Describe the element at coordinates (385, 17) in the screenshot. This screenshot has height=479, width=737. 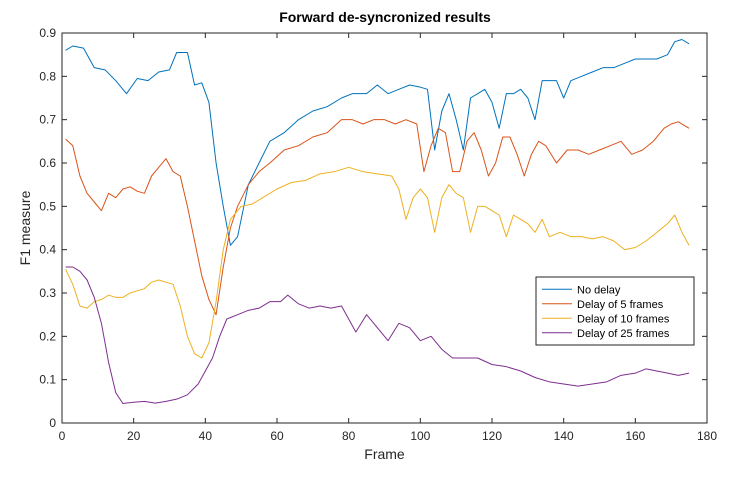
I see `chart-title: Forward de-syncronized results` at that location.